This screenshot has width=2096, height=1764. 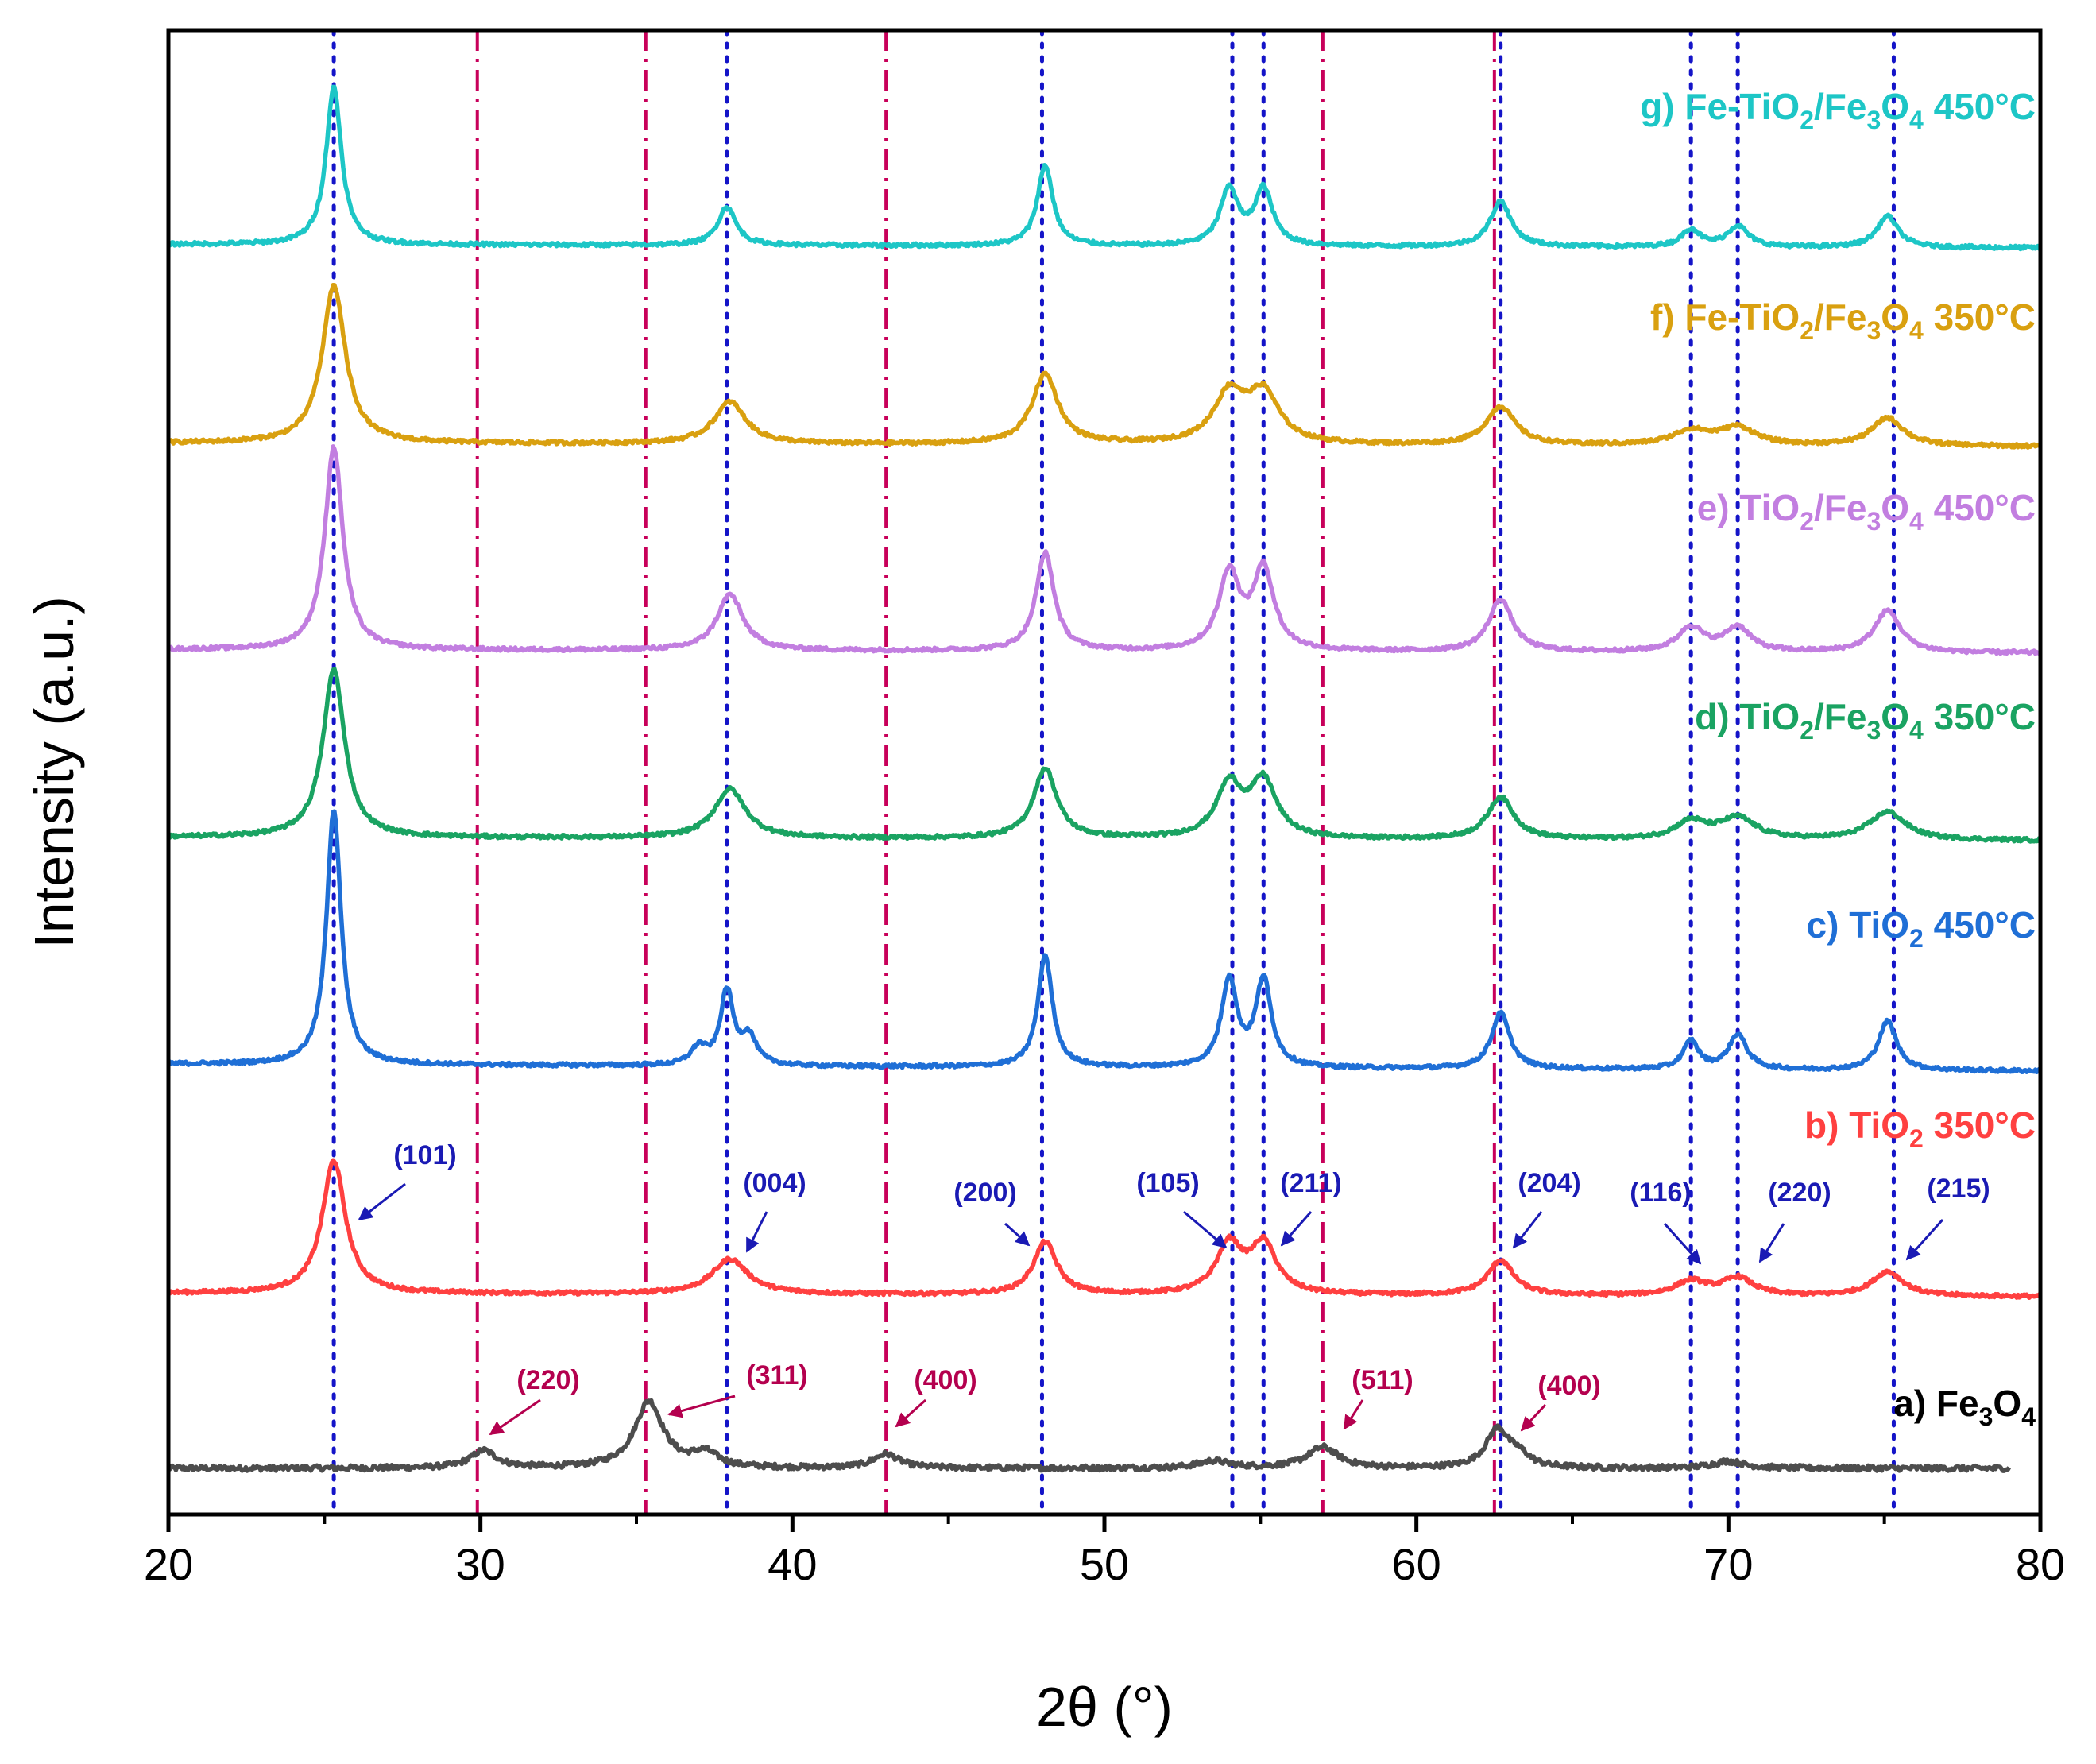 I want to click on series-curve-a, so click(x=1089, y=1435).